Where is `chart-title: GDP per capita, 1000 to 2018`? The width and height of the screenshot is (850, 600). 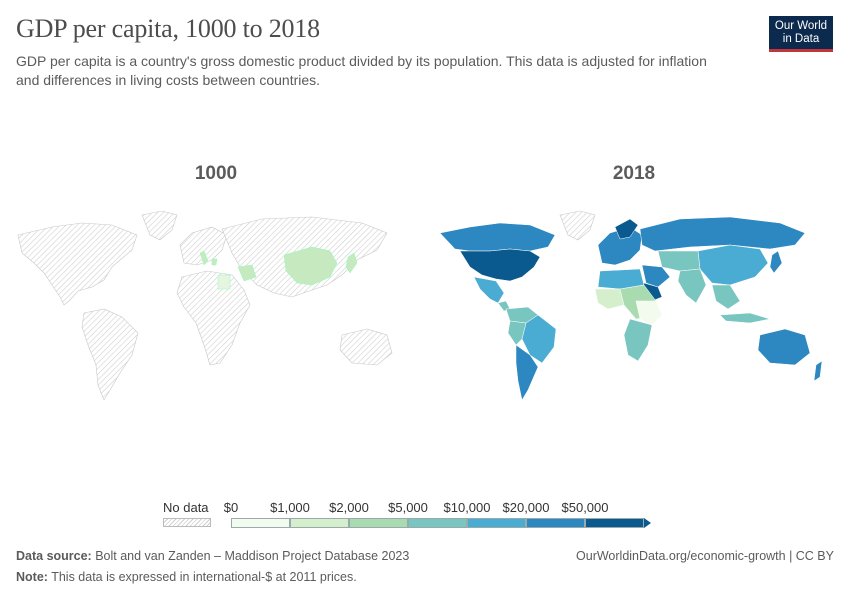 chart-title: GDP per capita, 1000 to 2018 is located at coordinates (168, 28).